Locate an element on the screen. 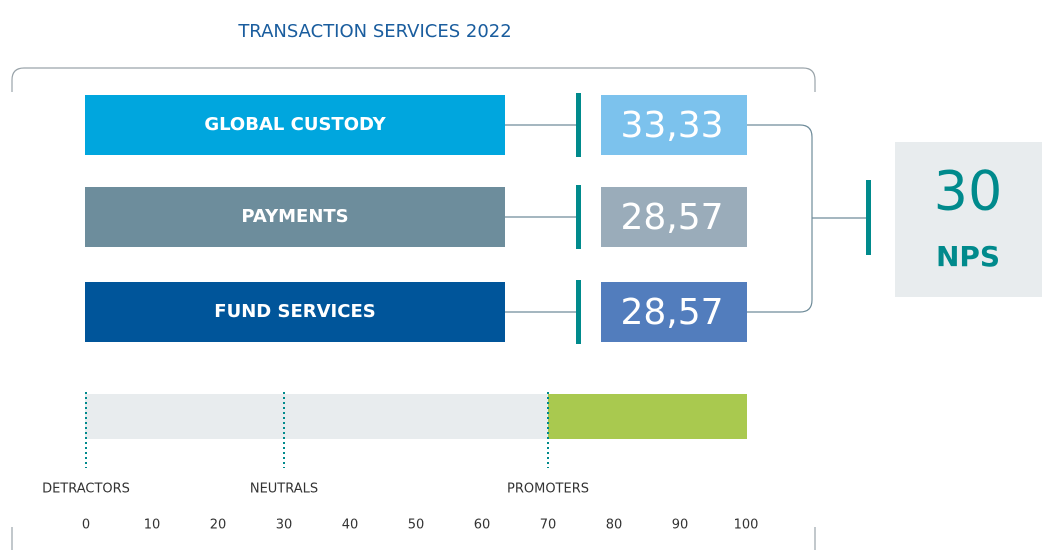 This screenshot has width=1047, height=553. tick-label: 100 is located at coordinates (746, 525).